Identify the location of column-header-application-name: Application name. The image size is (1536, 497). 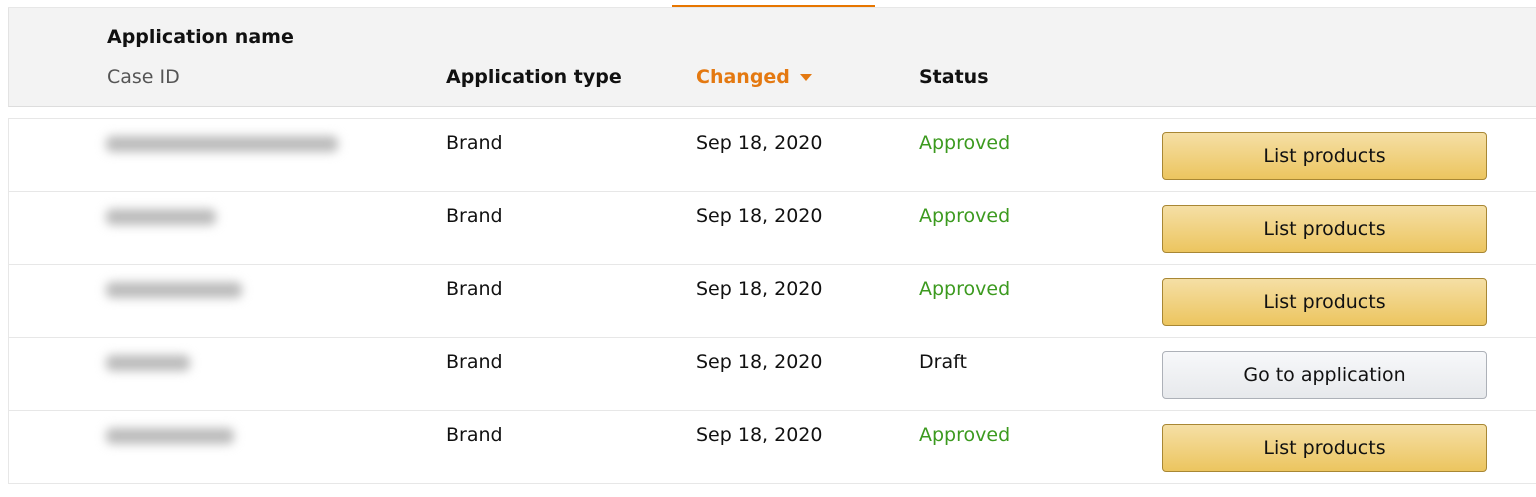
(200, 37).